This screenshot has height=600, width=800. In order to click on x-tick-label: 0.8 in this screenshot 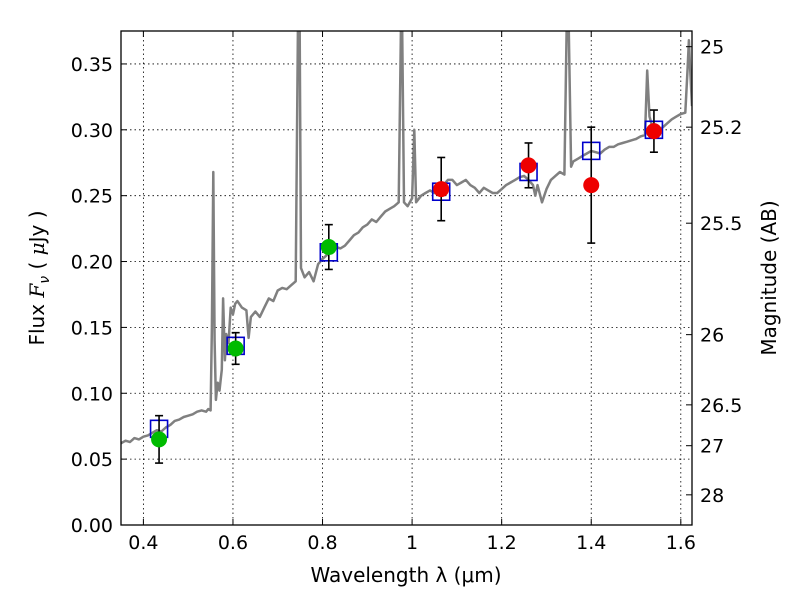, I will do `click(322, 543)`.